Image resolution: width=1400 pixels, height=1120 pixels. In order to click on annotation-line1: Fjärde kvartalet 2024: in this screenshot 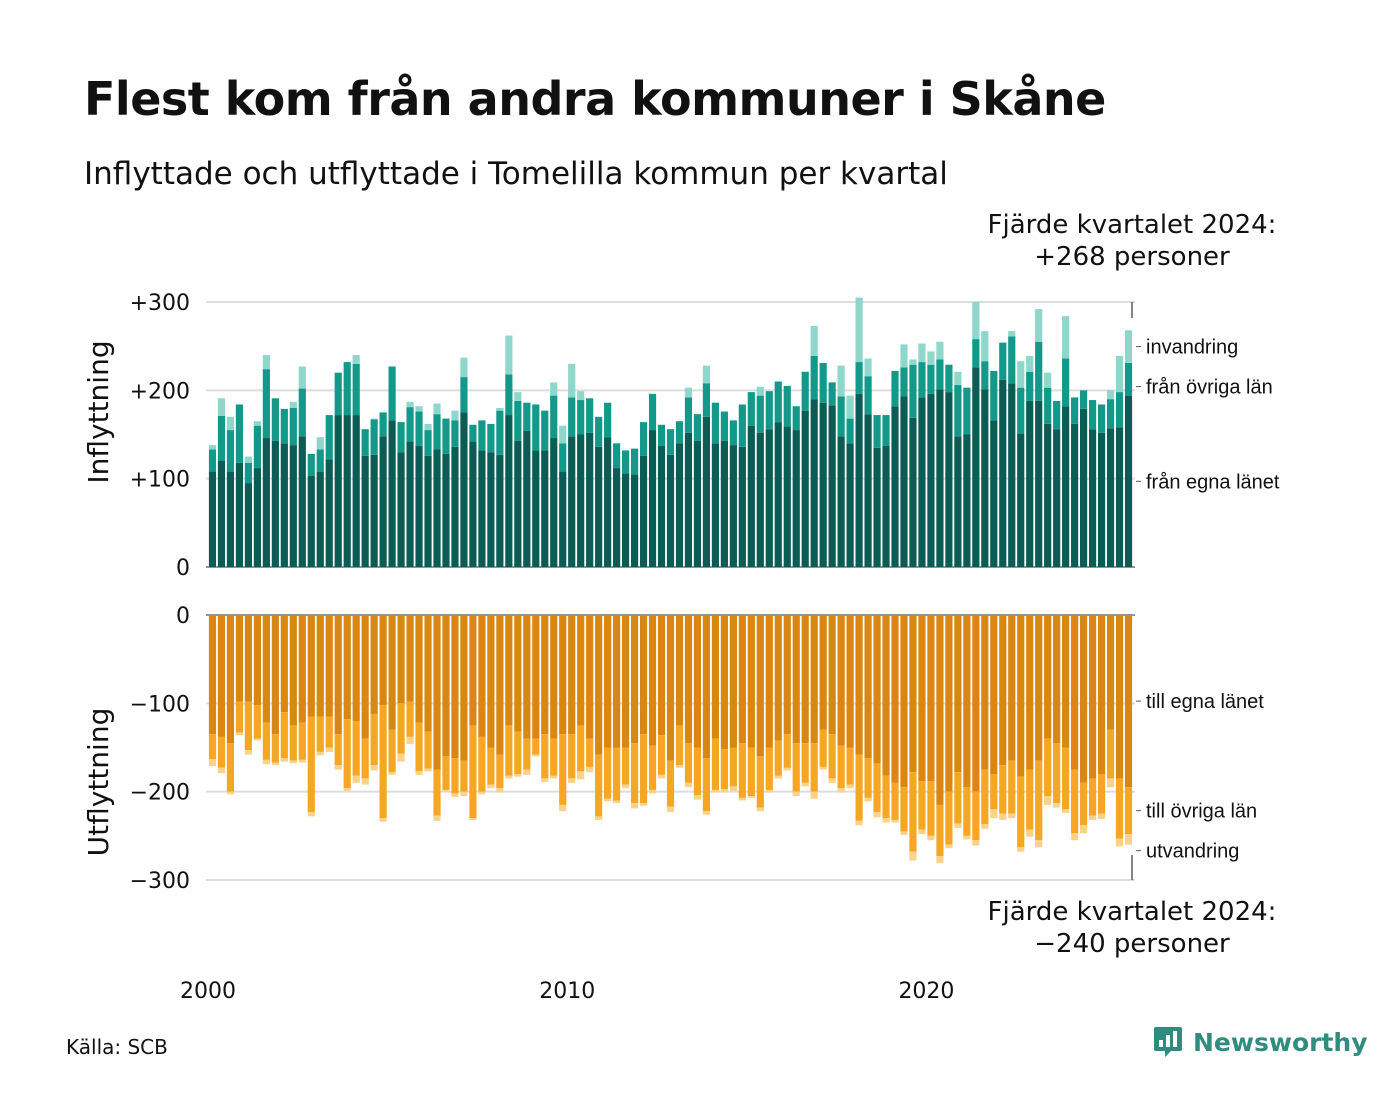, I will do `click(1132, 912)`.